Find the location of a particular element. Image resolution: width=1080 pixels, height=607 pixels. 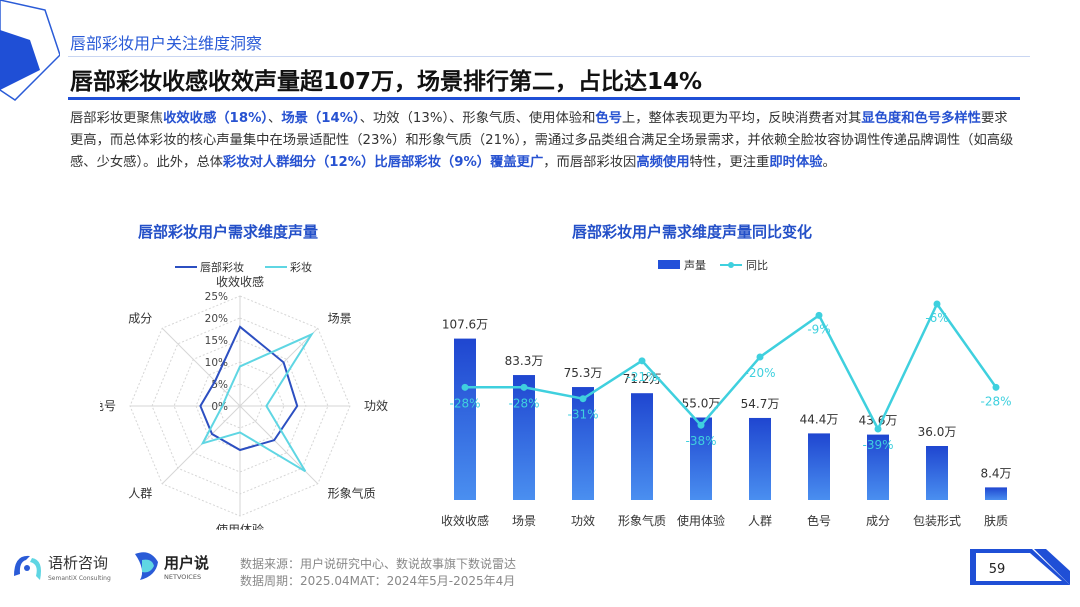

line-legend-label: 同比 is located at coordinates (757, 265).